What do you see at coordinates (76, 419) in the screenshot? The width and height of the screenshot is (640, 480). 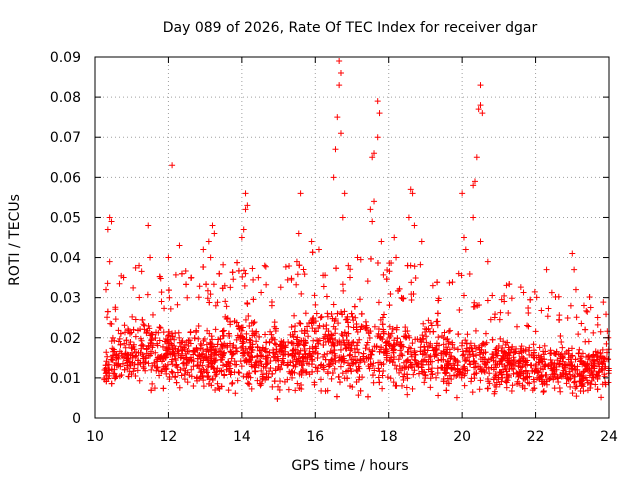 I see `y-tick-label: 0` at bounding box center [76, 419].